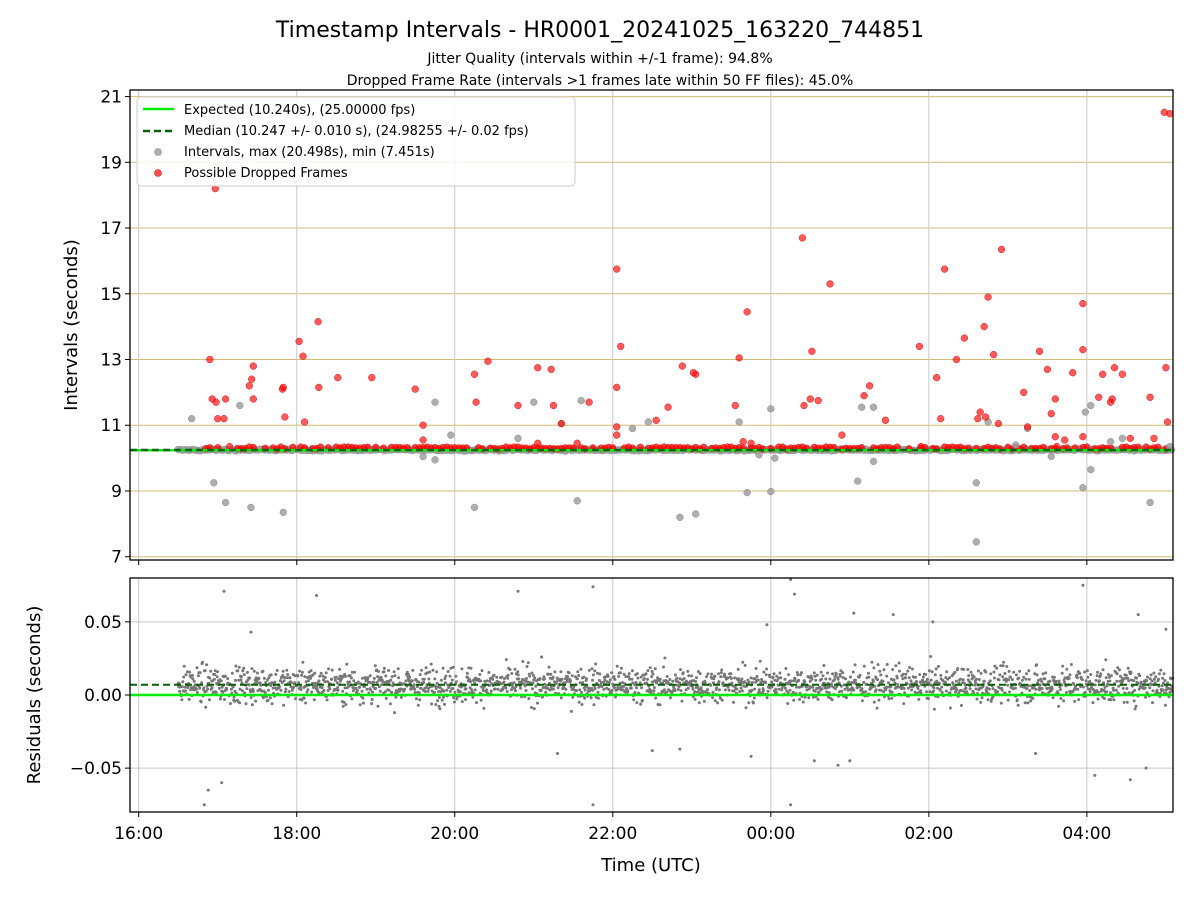 This screenshot has height=900, width=1200. Describe the element at coordinates (111, 98) in the screenshot. I see `intervals-ytick-label: 21` at that location.